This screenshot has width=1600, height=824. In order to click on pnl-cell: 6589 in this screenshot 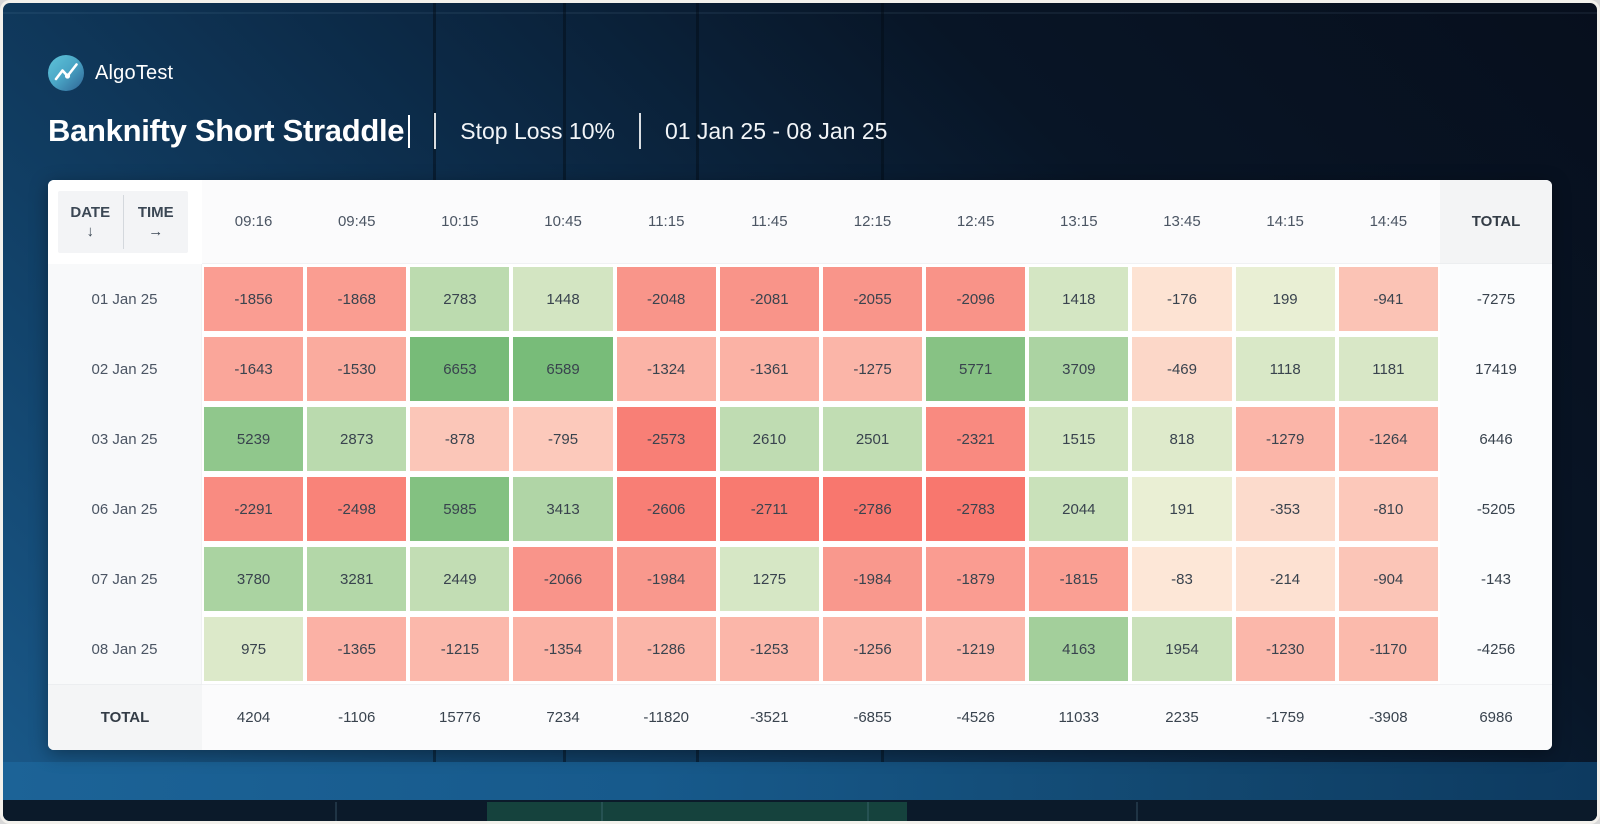, I will do `click(563, 369)`.